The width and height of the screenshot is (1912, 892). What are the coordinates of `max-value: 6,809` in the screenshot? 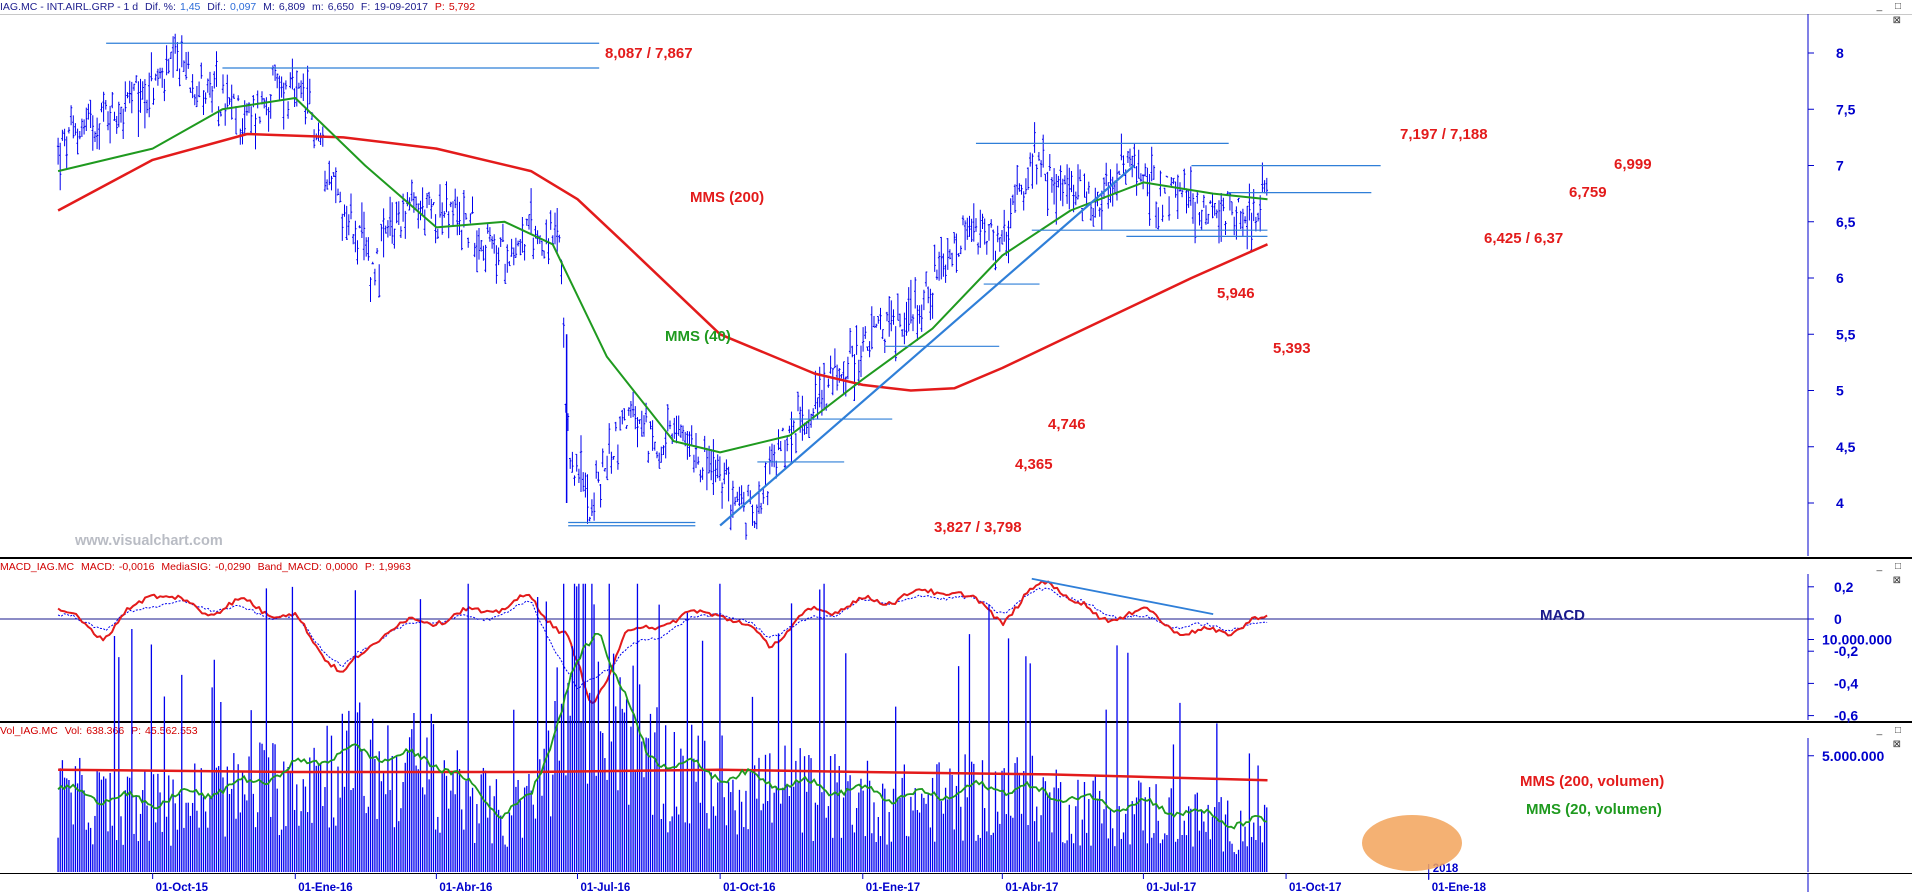 It's located at (292, 7).